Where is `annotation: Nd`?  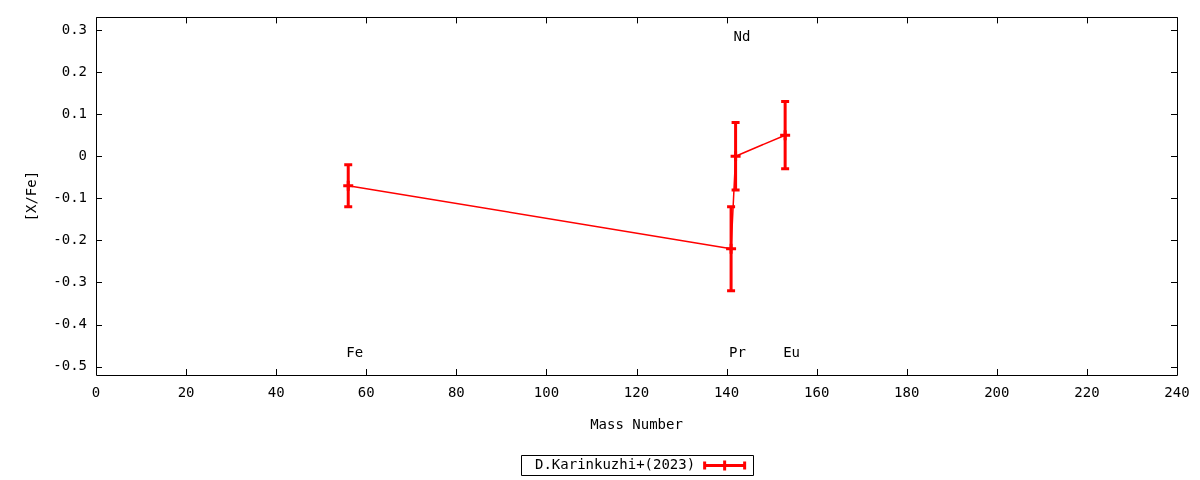 annotation: Nd is located at coordinates (742, 36).